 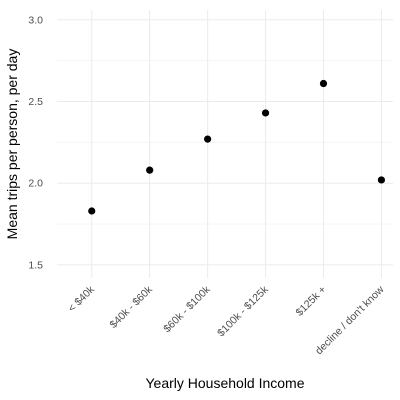 What do you see at coordinates (224, 383) in the screenshot?
I see `x-axis-title: Yearly Household Income` at bounding box center [224, 383].